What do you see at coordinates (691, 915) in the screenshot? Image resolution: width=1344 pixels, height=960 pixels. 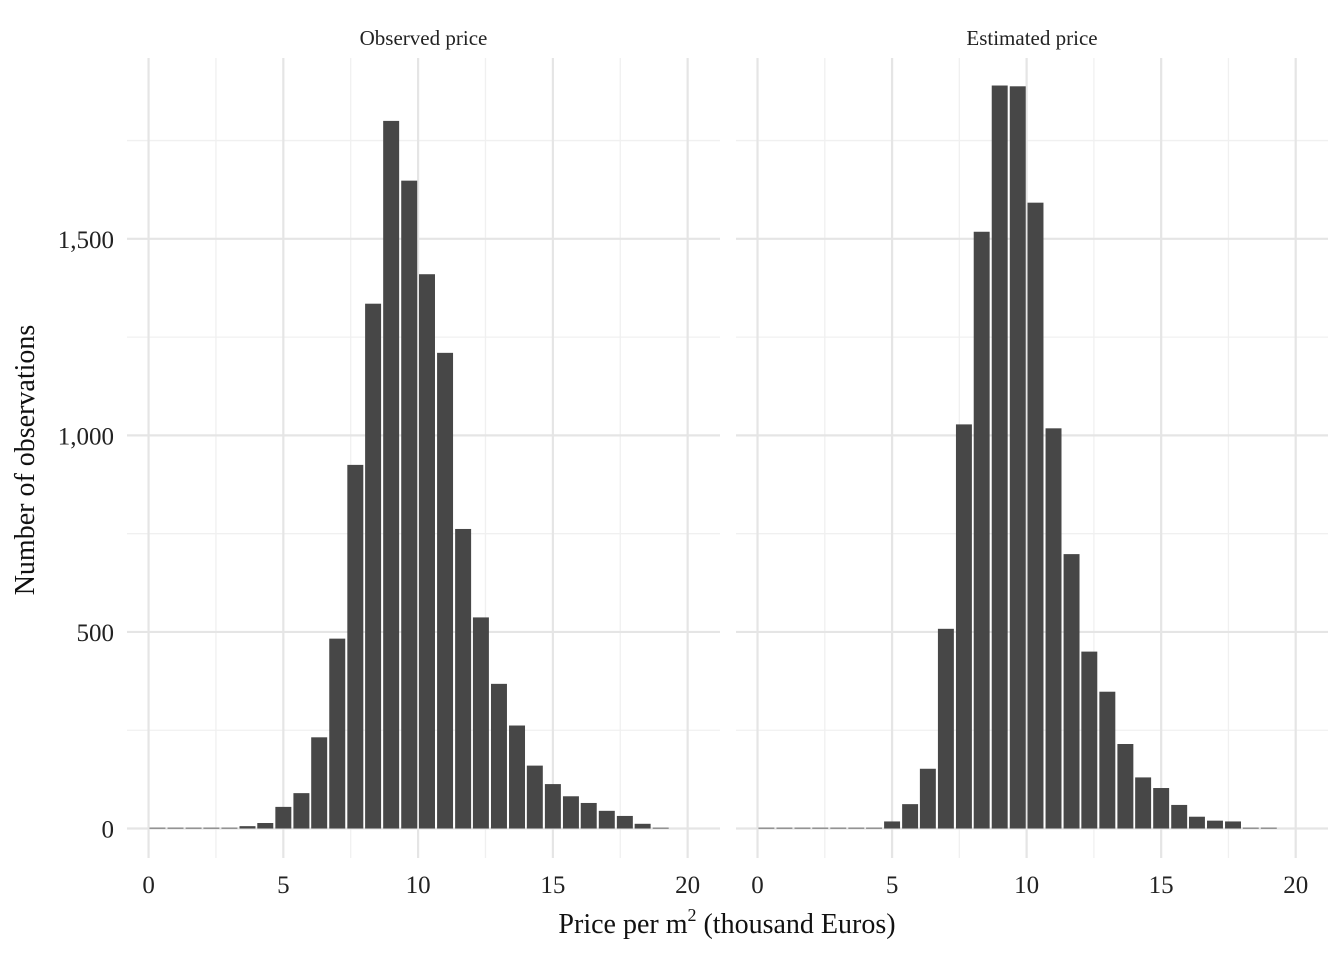 I see `x-axis-title-superscript: 2` at bounding box center [691, 915].